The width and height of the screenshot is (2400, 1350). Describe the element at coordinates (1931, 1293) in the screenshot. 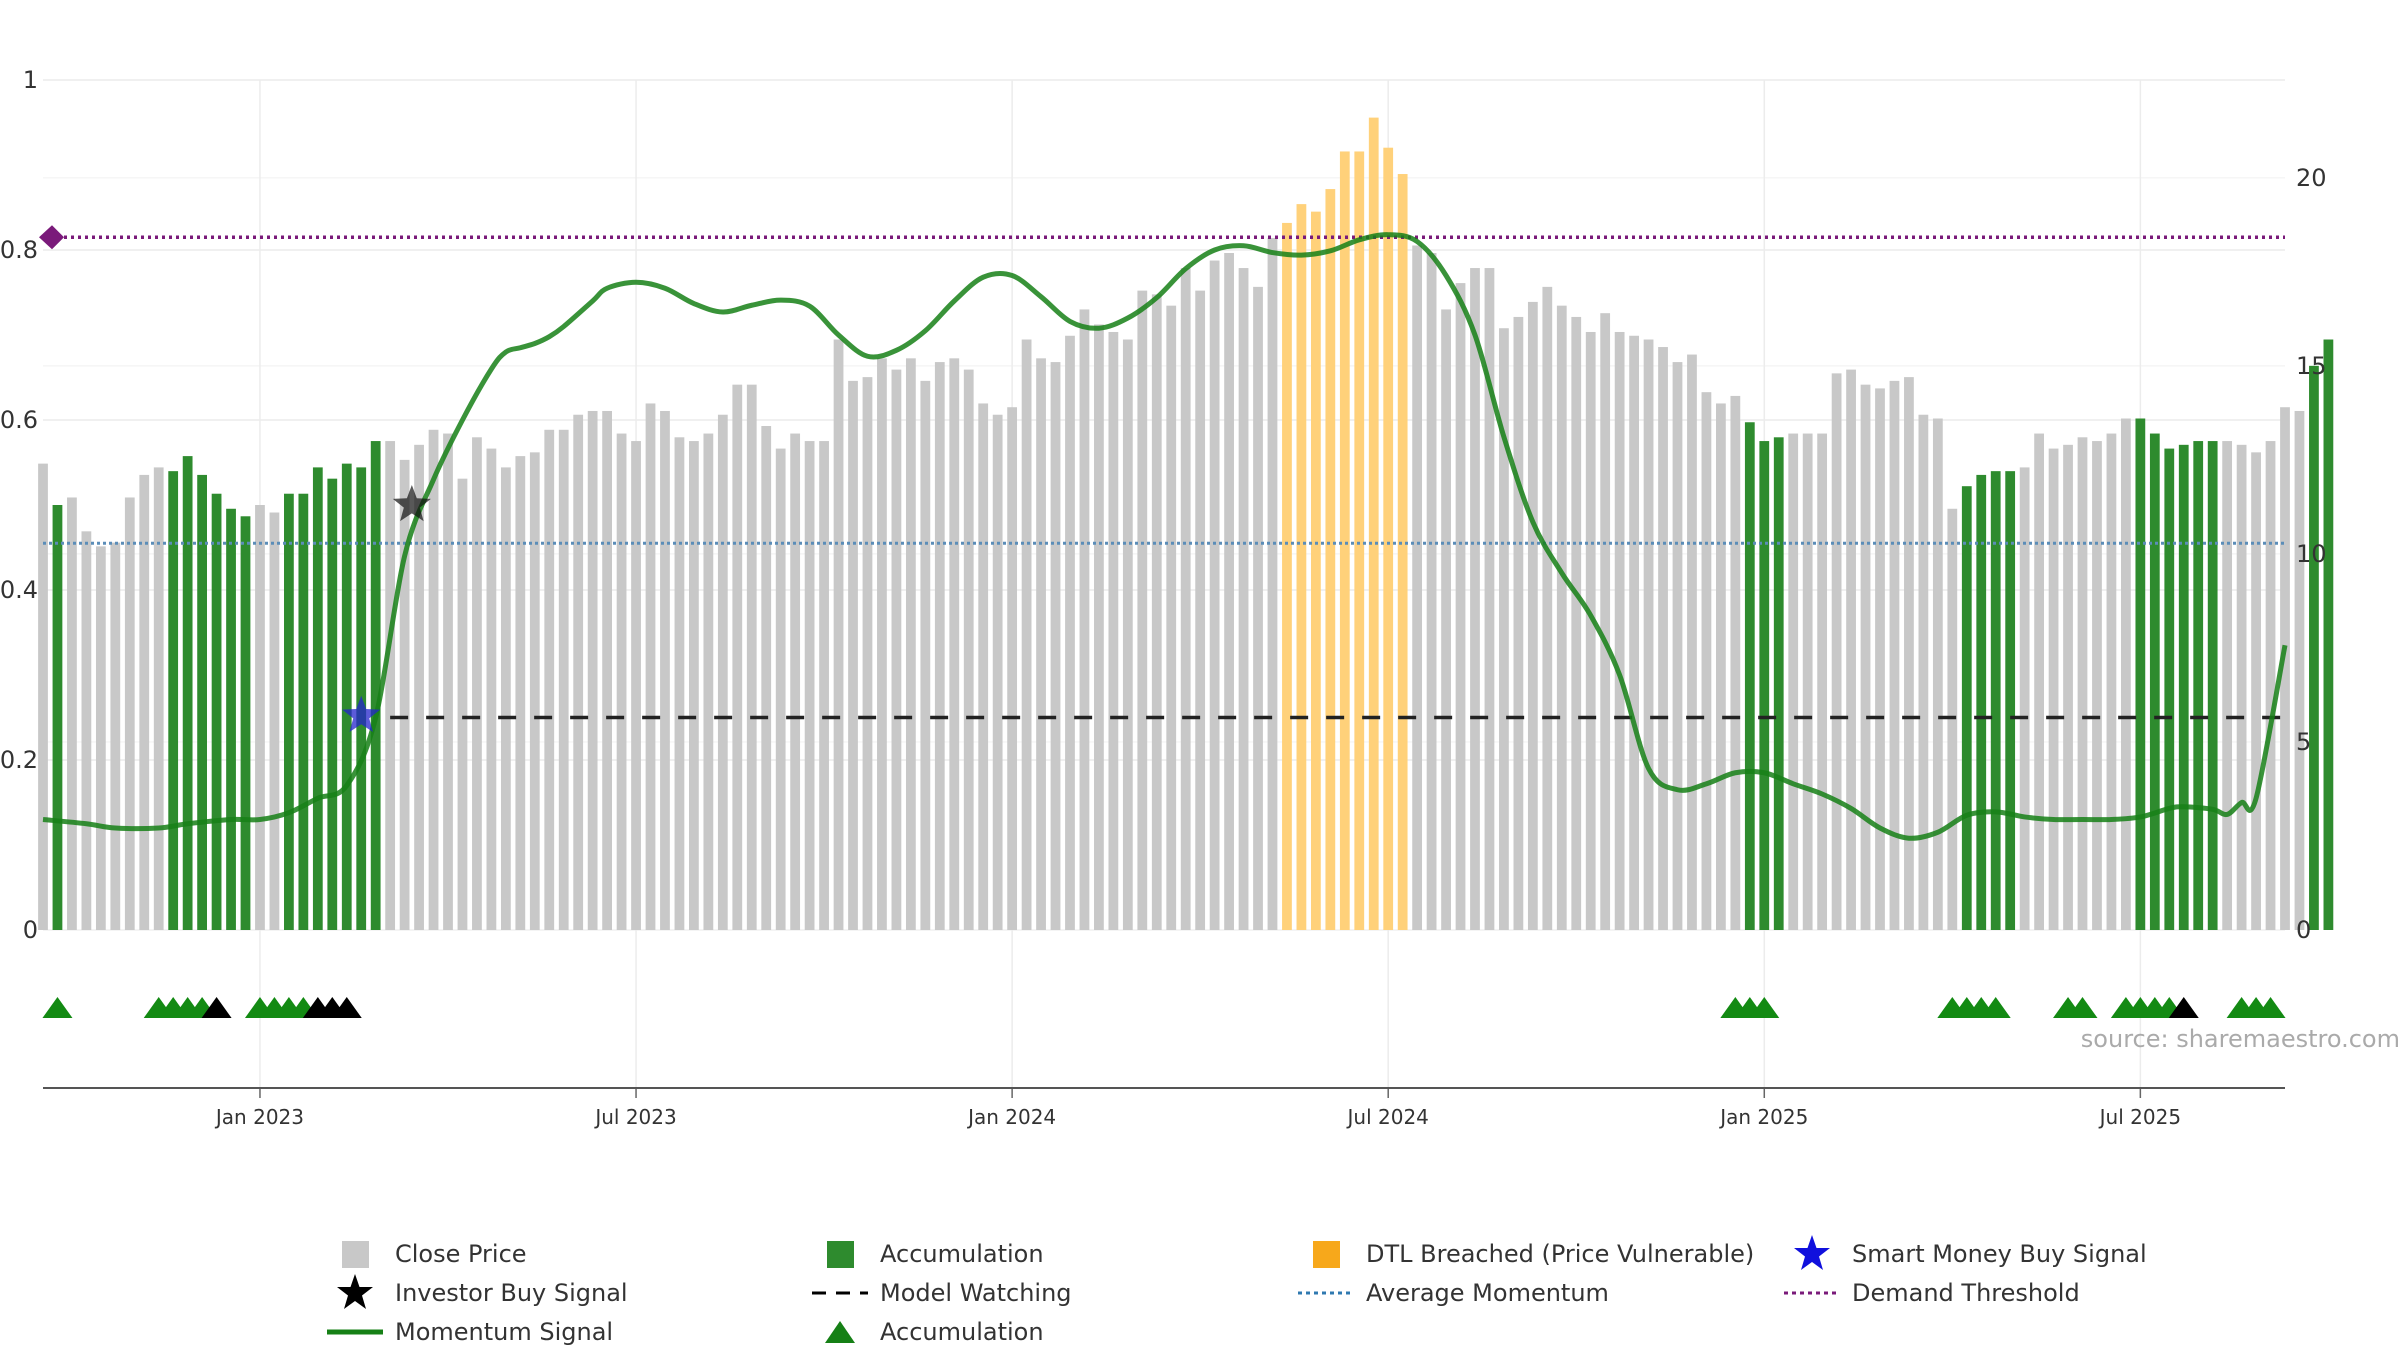

I see `legend-demand-threshold: Demand Threshold` at that location.